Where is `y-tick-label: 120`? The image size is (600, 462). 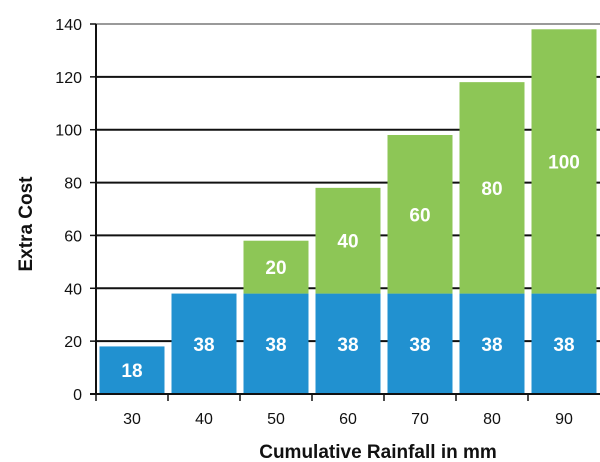
y-tick-label: 120 is located at coordinates (68, 78).